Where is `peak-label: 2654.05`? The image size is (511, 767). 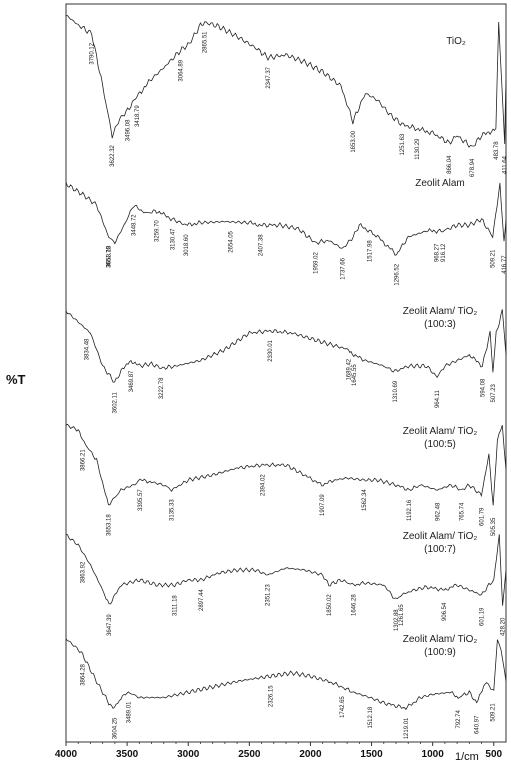 peak-label: 2654.05 is located at coordinates (232, 241).